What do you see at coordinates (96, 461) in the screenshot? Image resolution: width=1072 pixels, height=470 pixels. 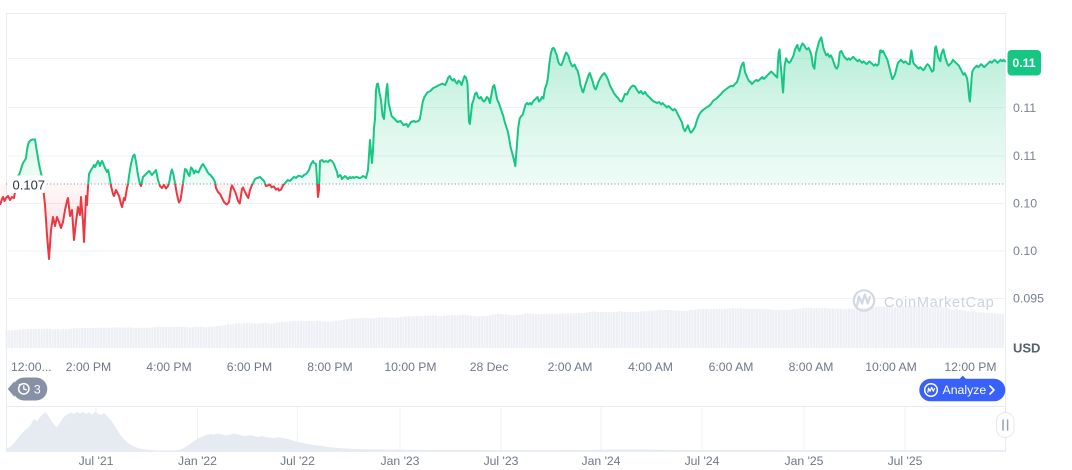 I see `svg-text: Jul '21` at bounding box center [96, 461].